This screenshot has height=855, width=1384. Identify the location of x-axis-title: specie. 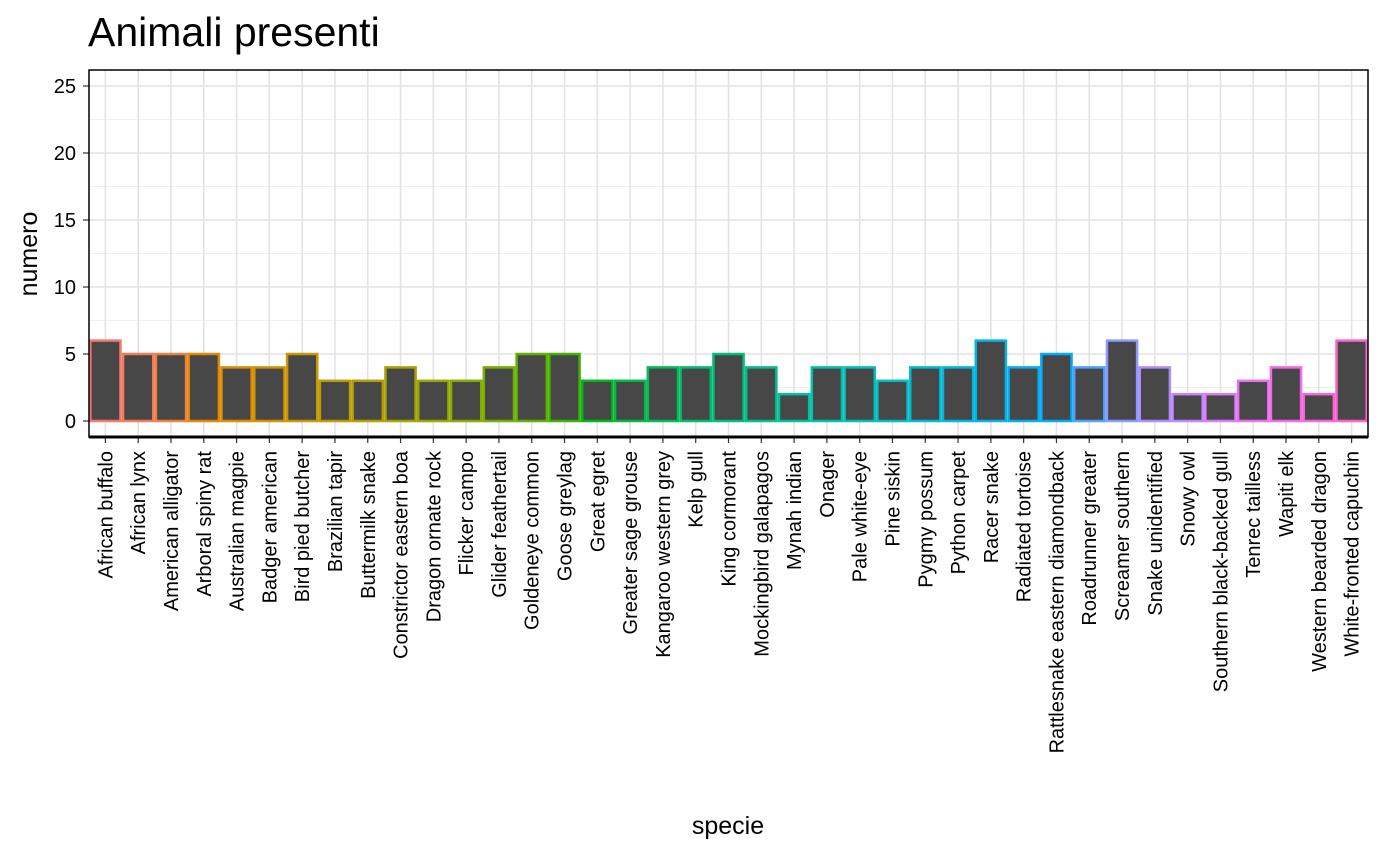
(728, 826).